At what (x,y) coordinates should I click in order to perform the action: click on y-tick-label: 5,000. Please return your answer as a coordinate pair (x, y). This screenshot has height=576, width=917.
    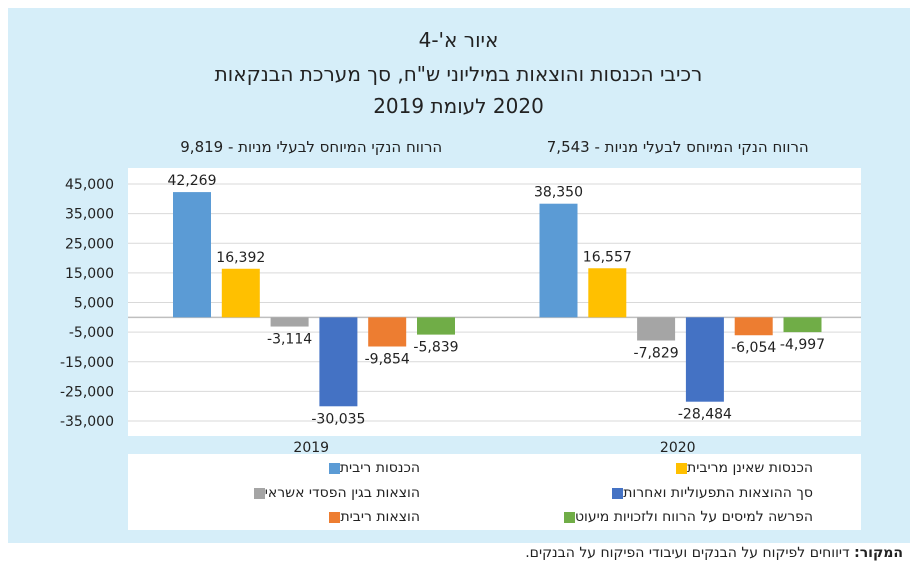
    Looking at the image, I should click on (94, 304).